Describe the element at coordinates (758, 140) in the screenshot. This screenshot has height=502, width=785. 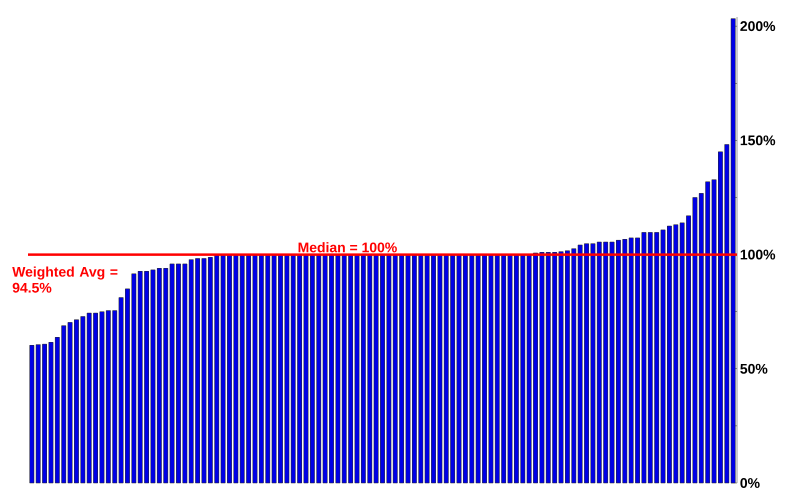
I see `y-tick-label: 150%` at that location.